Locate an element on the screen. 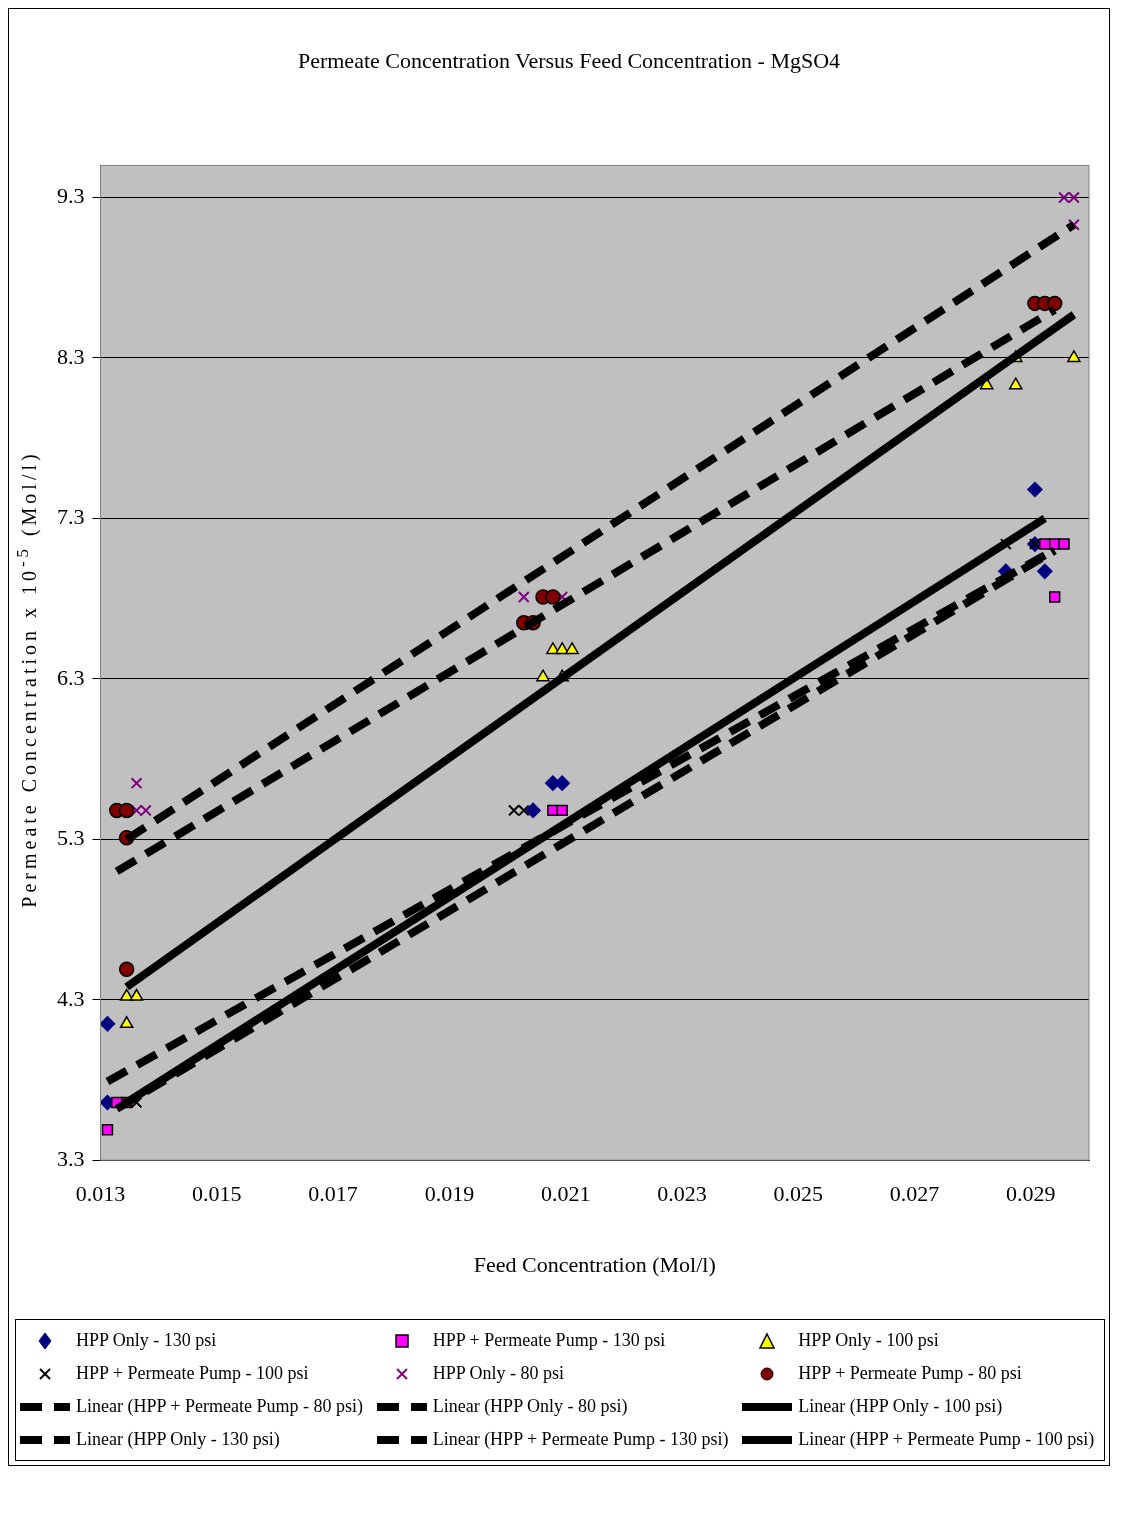  legend-label: HPP + Permeate Pump - 80 psi is located at coordinates (910, 1373).